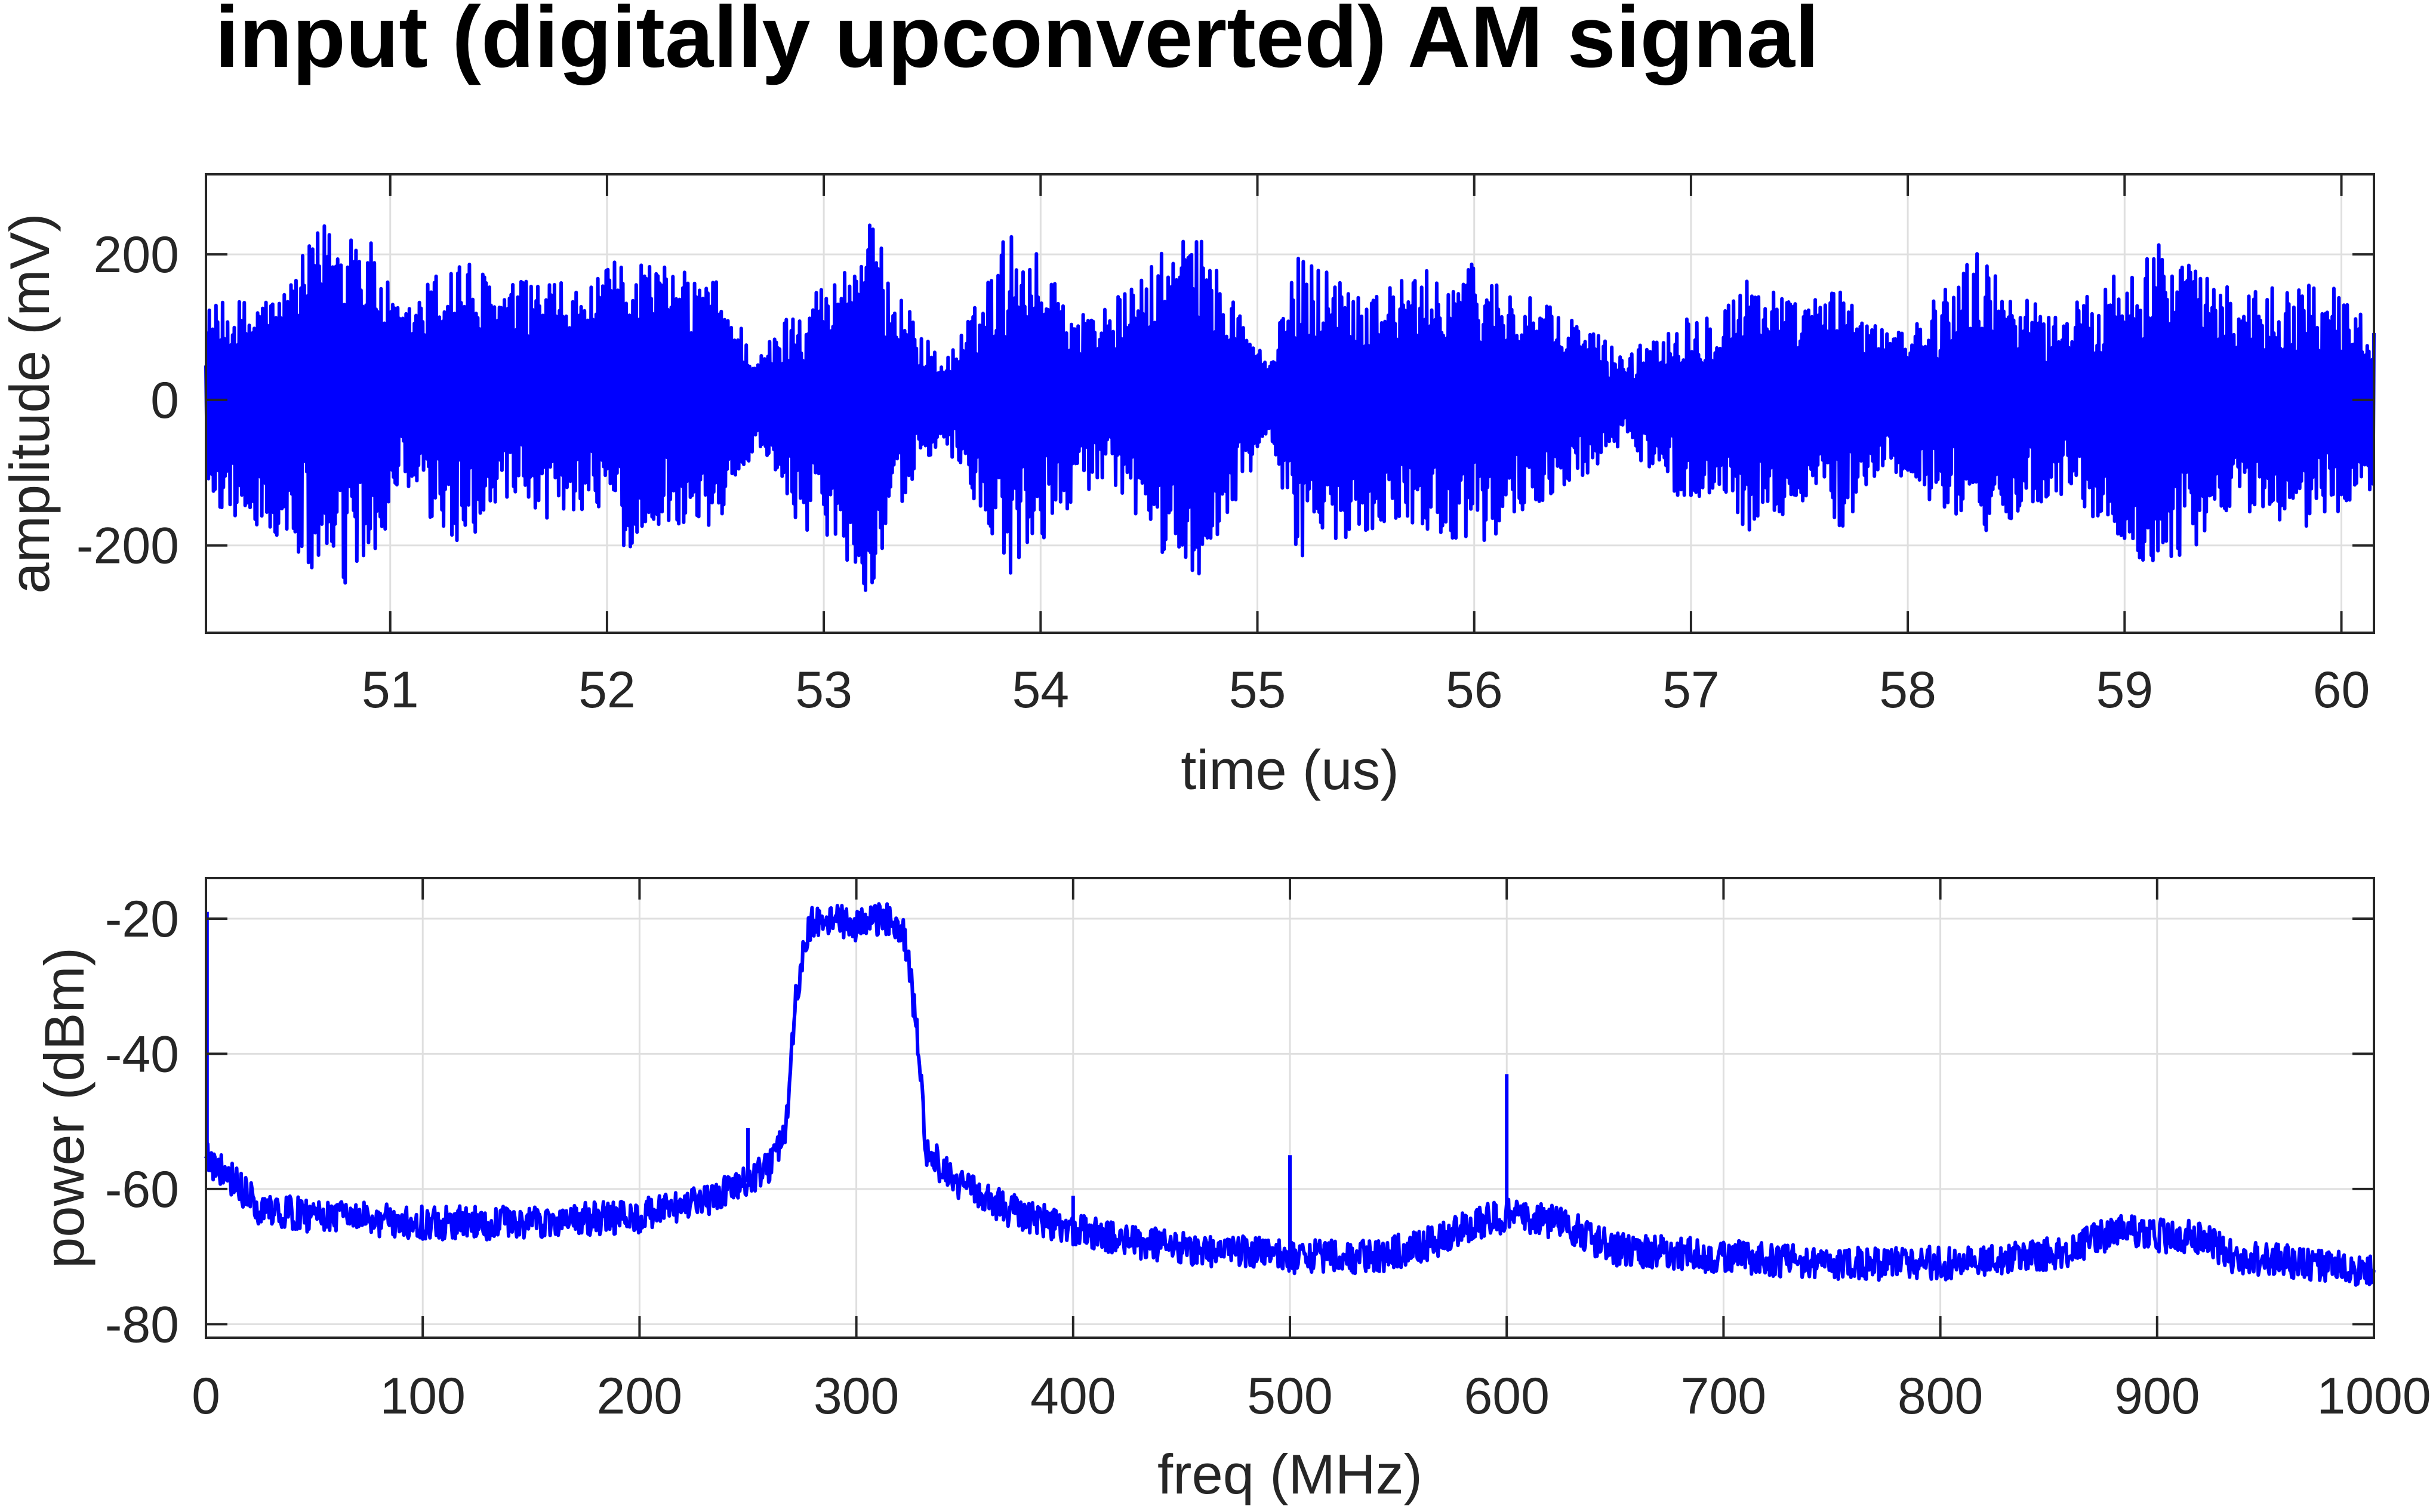 The width and height of the screenshot is (2436, 1512). What do you see at coordinates (1257, 690) in the screenshot?
I see `time-plot-x-tick-label: 55` at bounding box center [1257, 690].